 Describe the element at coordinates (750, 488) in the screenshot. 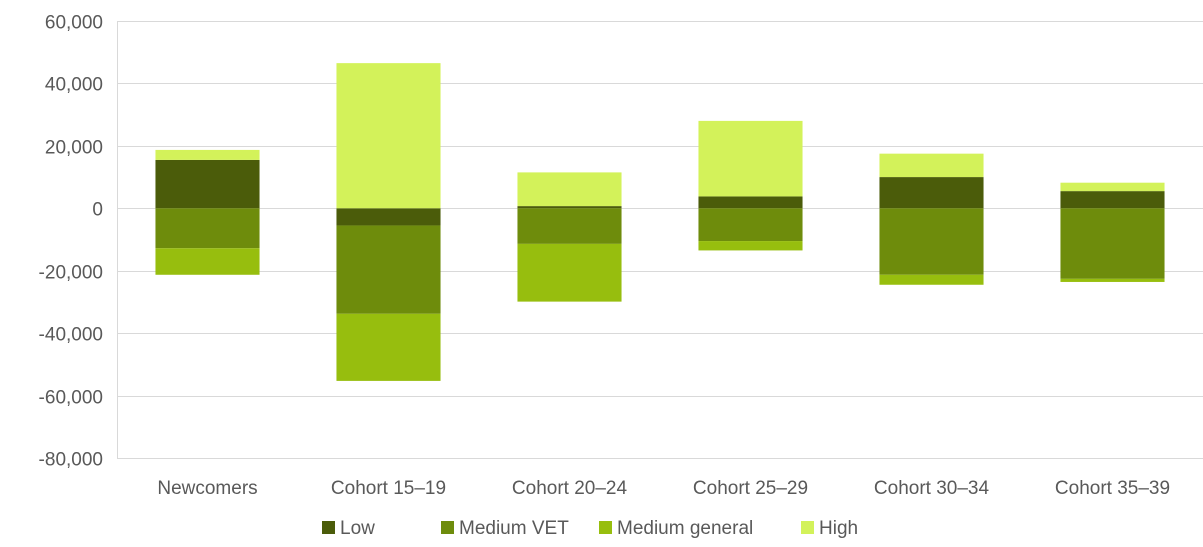

I see `x-category-label: Cohort 25–29` at that location.